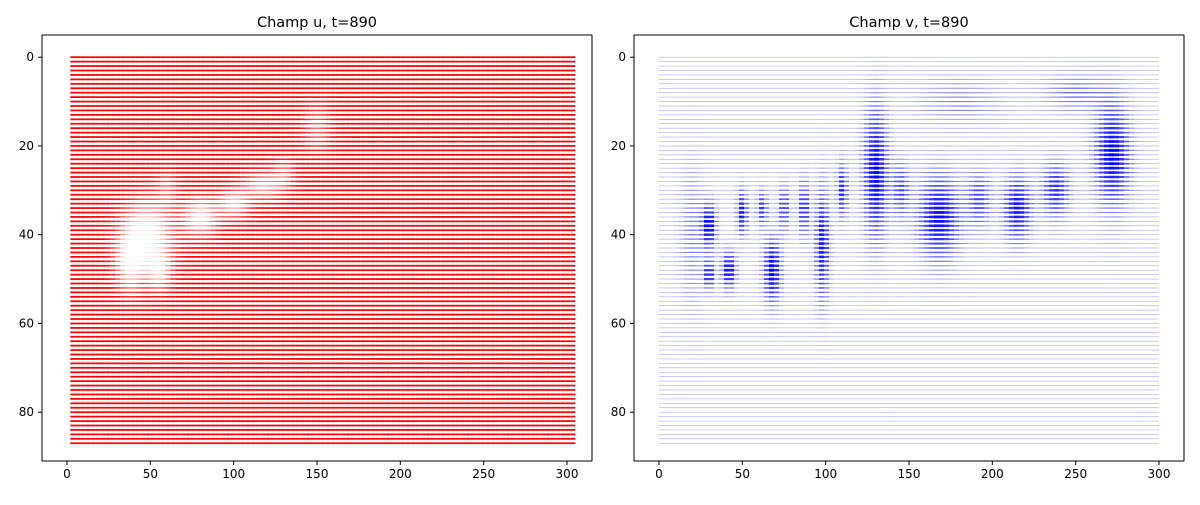 This screenshot has width=1200, height=505. Describe the element at coordinates (317, 23) in the screenshot. I see `chart-title-u: Champ u, t=890` at that location.